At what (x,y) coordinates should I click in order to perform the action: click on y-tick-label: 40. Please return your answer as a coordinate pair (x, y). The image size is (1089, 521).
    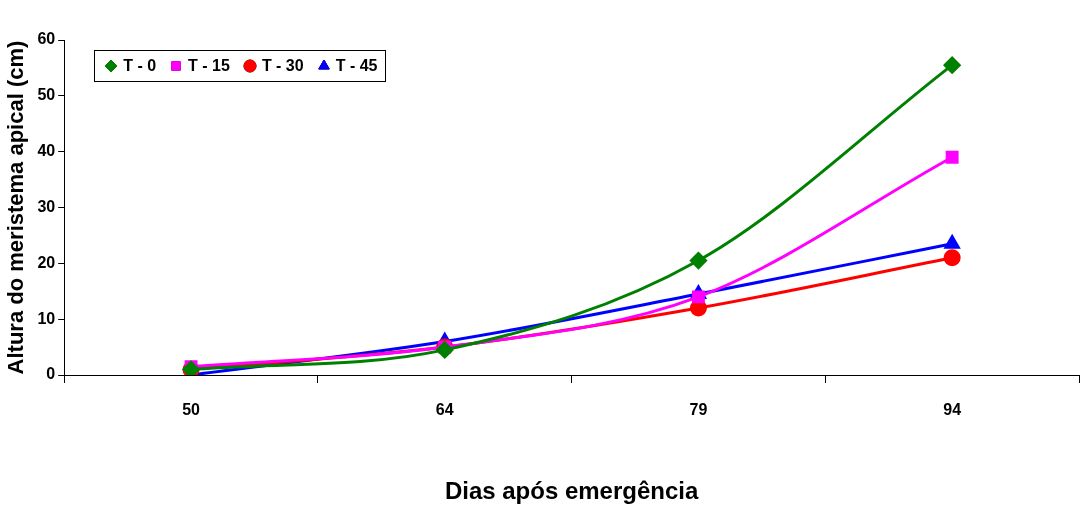
    Looking at the image, I should click on (46, 151).